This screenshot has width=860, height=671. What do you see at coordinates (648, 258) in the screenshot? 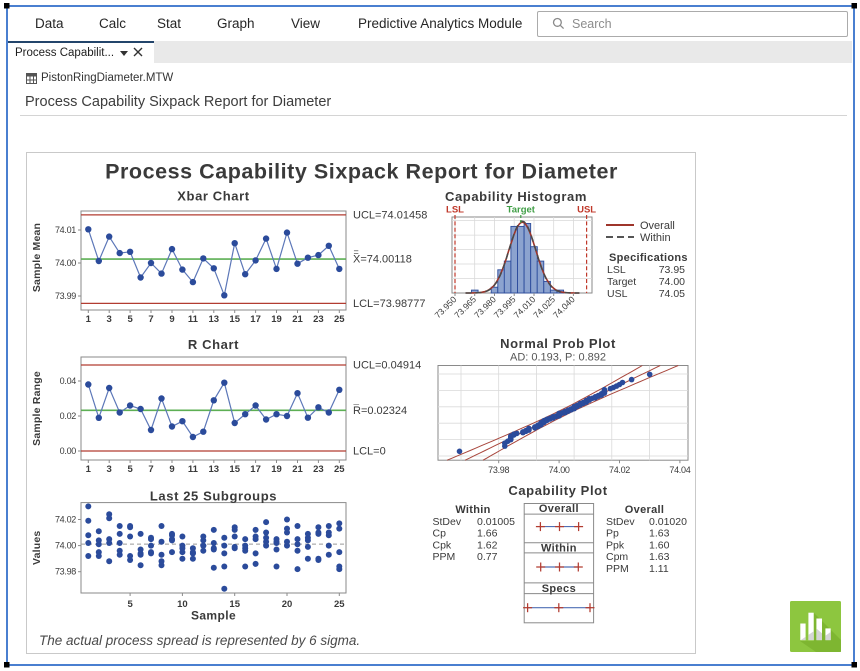
I see `svg-text: Specifications` at bounding box center [648, 258].